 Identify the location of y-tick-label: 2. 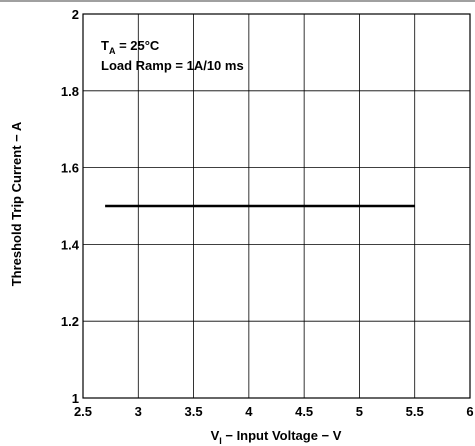
(75, 14).